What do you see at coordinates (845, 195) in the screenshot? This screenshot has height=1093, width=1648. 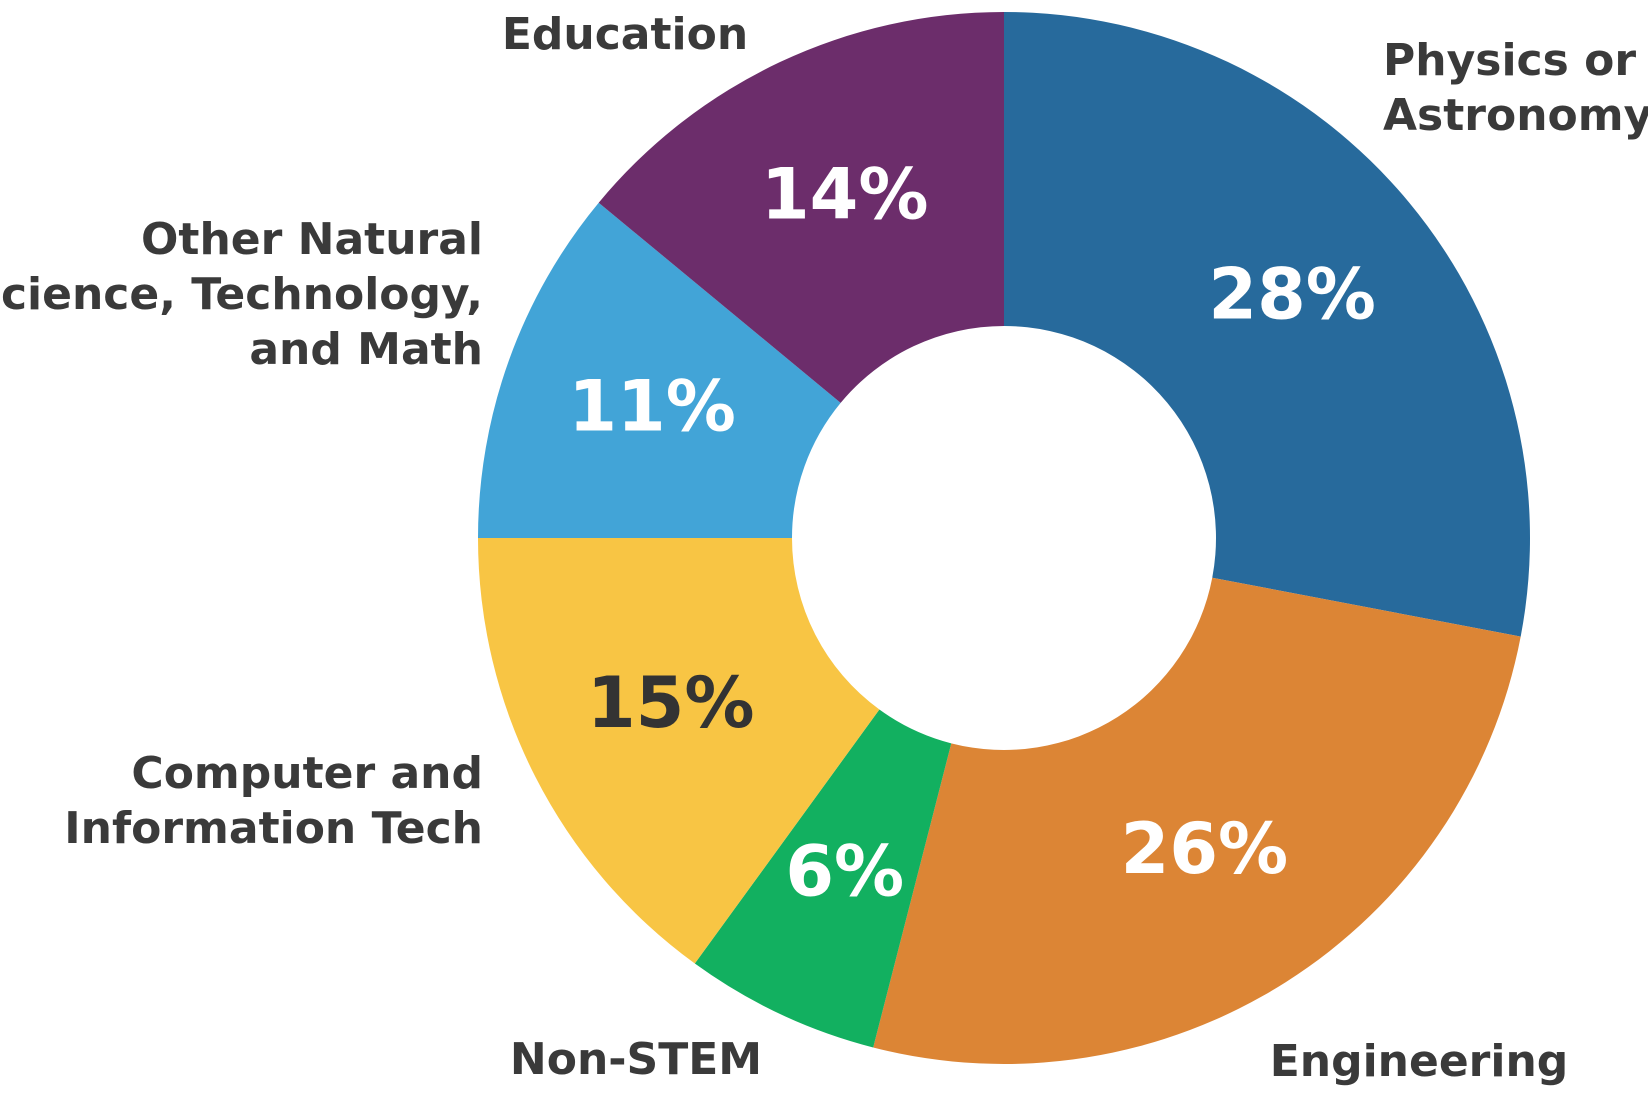 I see `value-label: 14%` at bounding box center [845, 195].